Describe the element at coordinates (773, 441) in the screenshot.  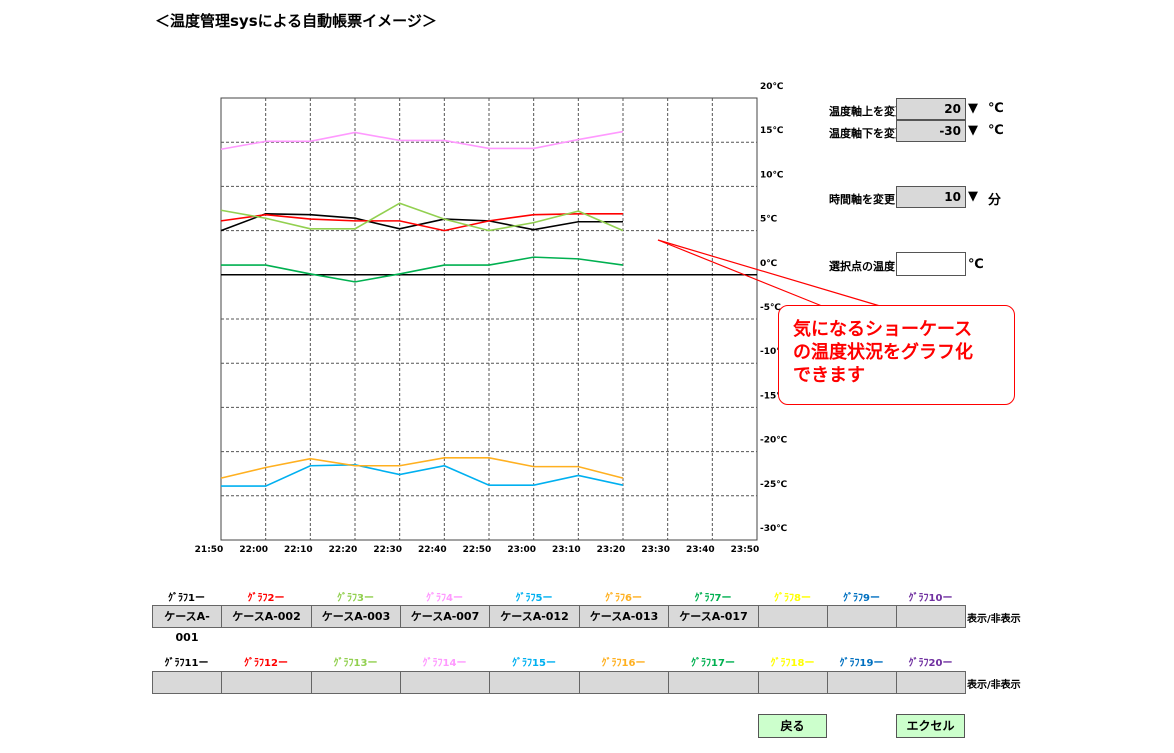
I see `y-tick-label: -20℃` at that location.